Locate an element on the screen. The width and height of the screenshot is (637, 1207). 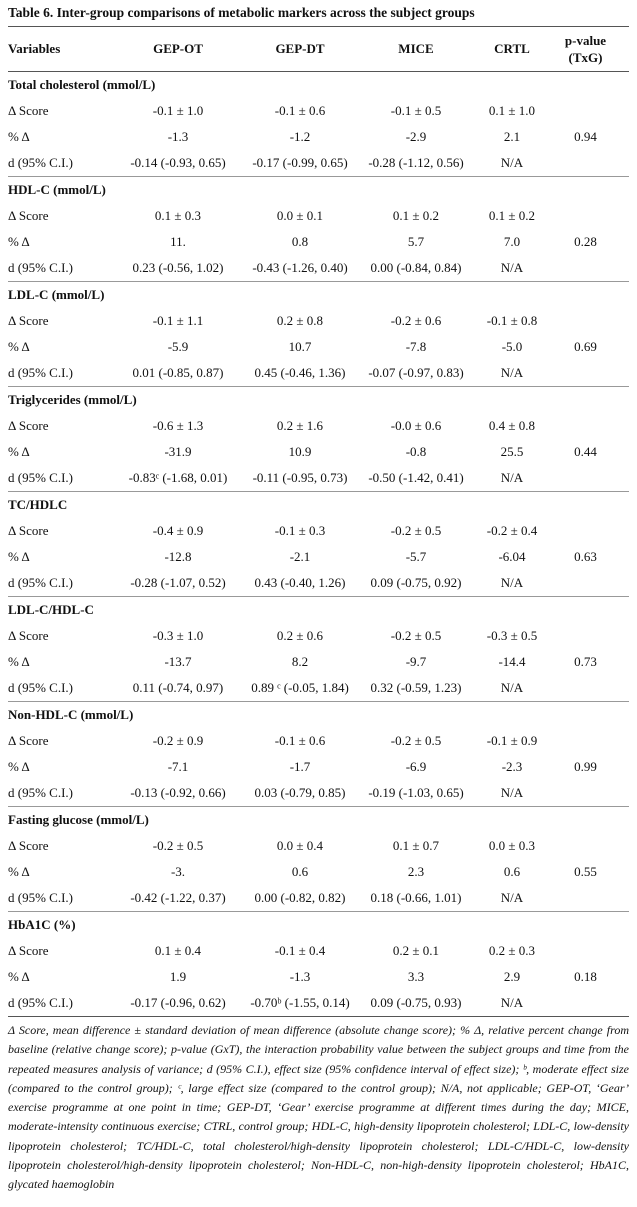
cell: 5.7 is located at coordinates (416, 241).